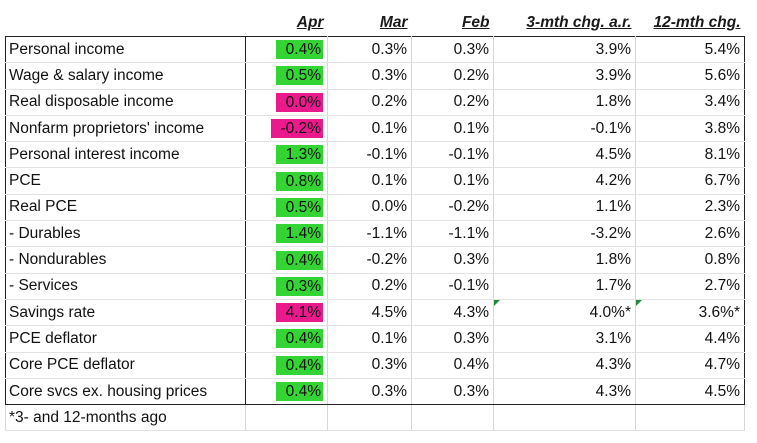  What do you see at coordinates (452, 365) in the screenshot?
I see `feb-cell: 0.4%` at bounding box center [452, 365].